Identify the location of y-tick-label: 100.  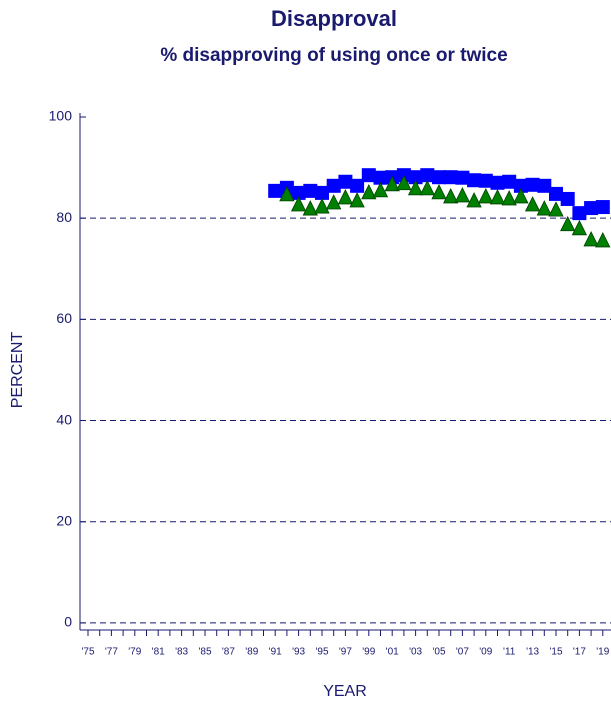
(61, 116).